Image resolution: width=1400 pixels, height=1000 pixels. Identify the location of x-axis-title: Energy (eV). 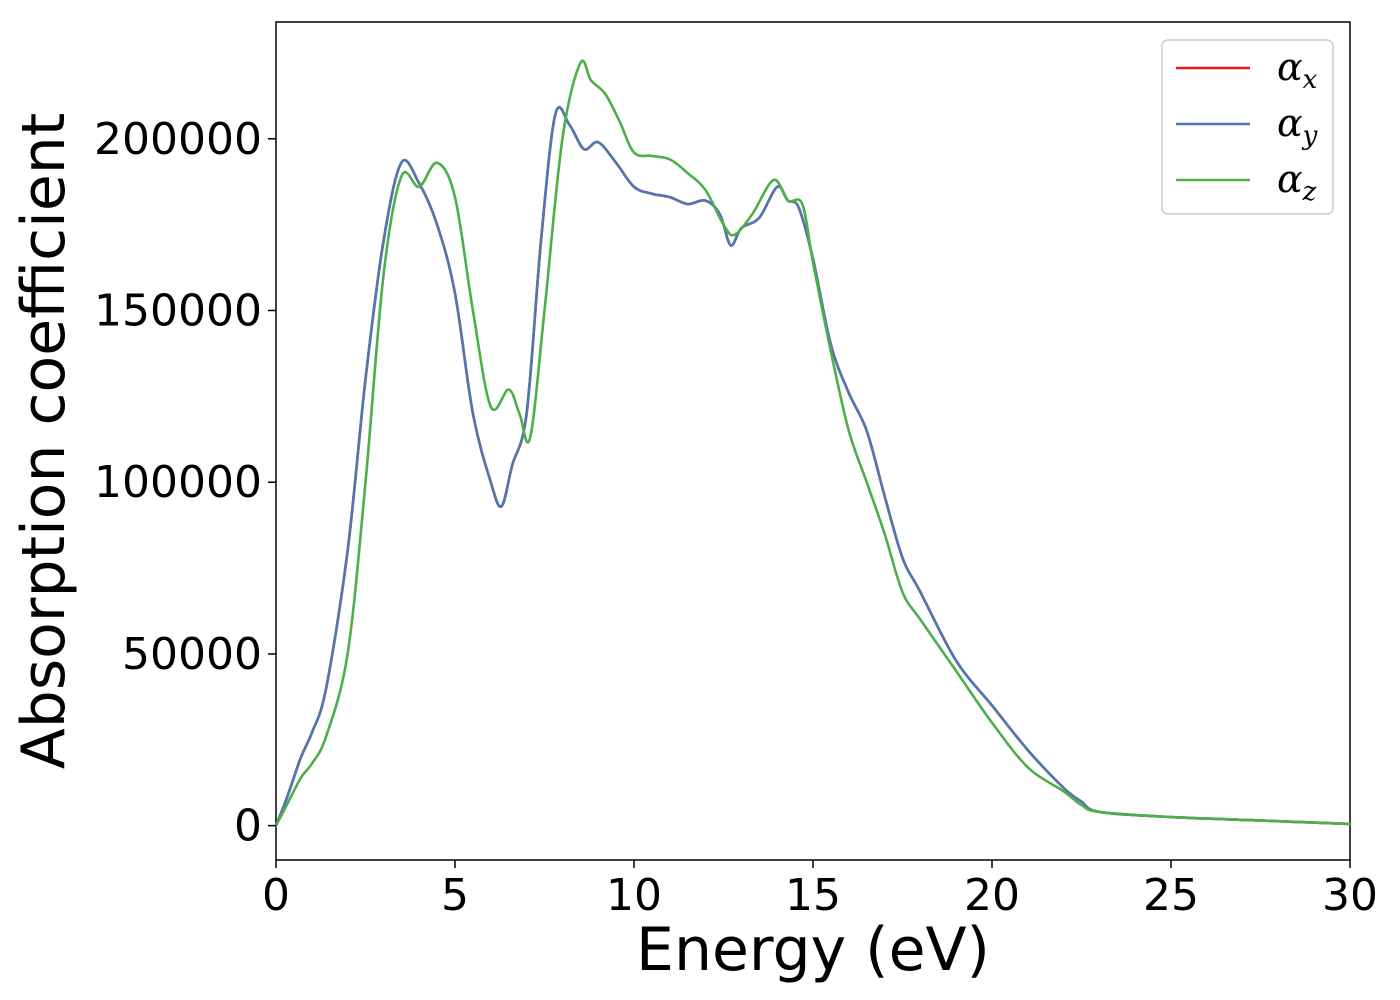
(813, 950).